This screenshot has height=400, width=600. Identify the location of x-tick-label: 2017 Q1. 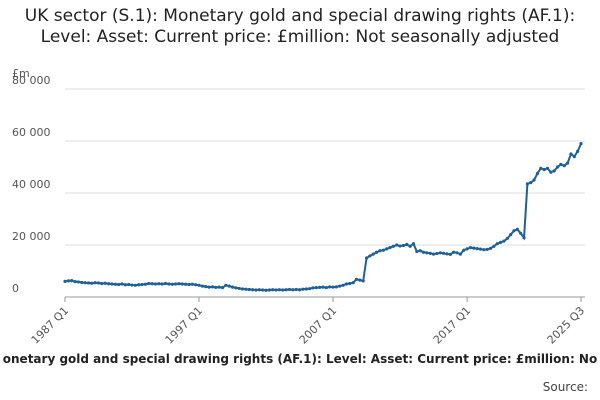
(452, 325).